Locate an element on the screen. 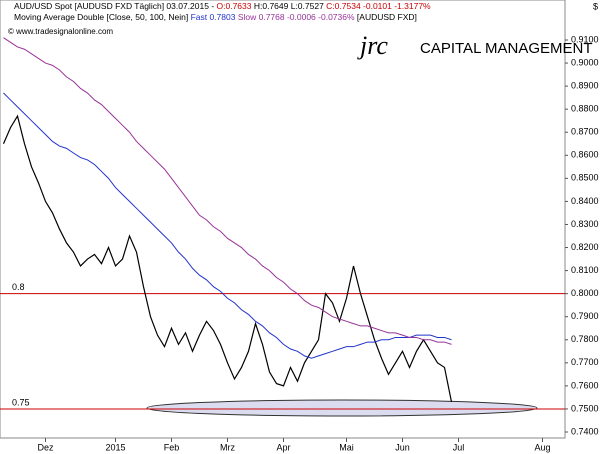 The image size is (605, 454). x-tick-label: Feb is located at coordinates (172, 447).